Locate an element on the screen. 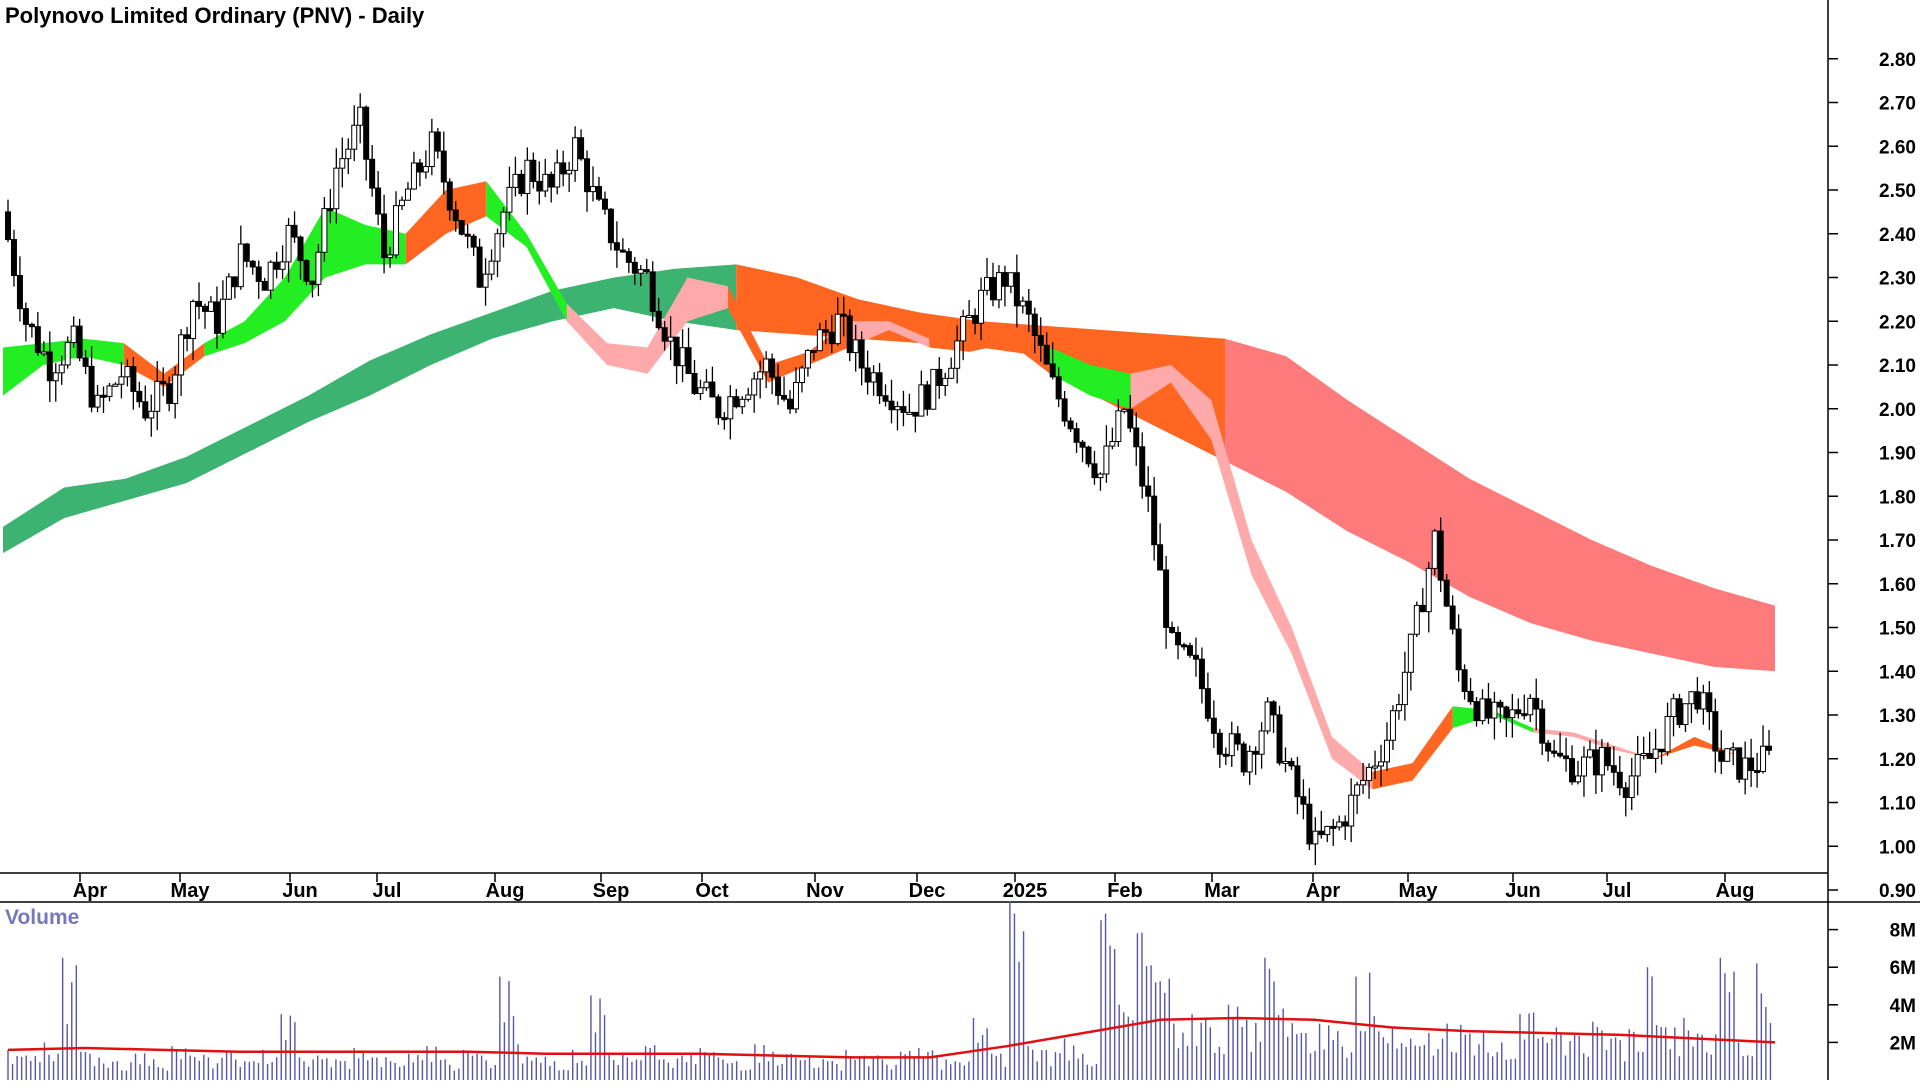 This screenshot has height=1085, width=1920. long-ribbon-downtrend is located at coordinates (1500, 505).